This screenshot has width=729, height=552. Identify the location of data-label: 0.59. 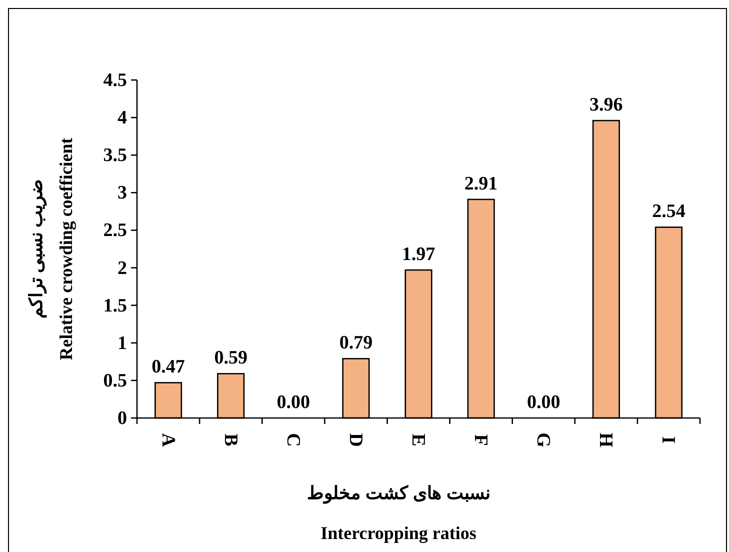
(231, 358).